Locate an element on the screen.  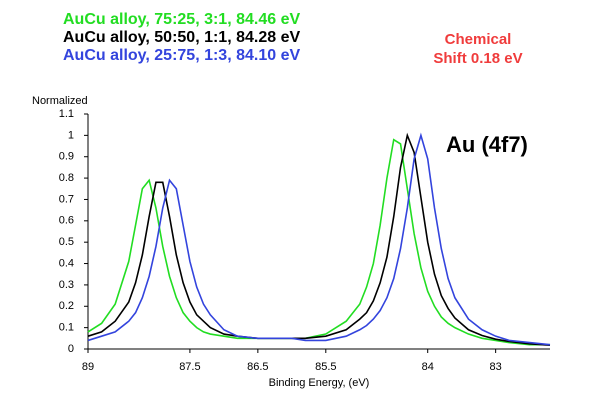
annotation: Au (4f7) is located at coordinates (487, 144).